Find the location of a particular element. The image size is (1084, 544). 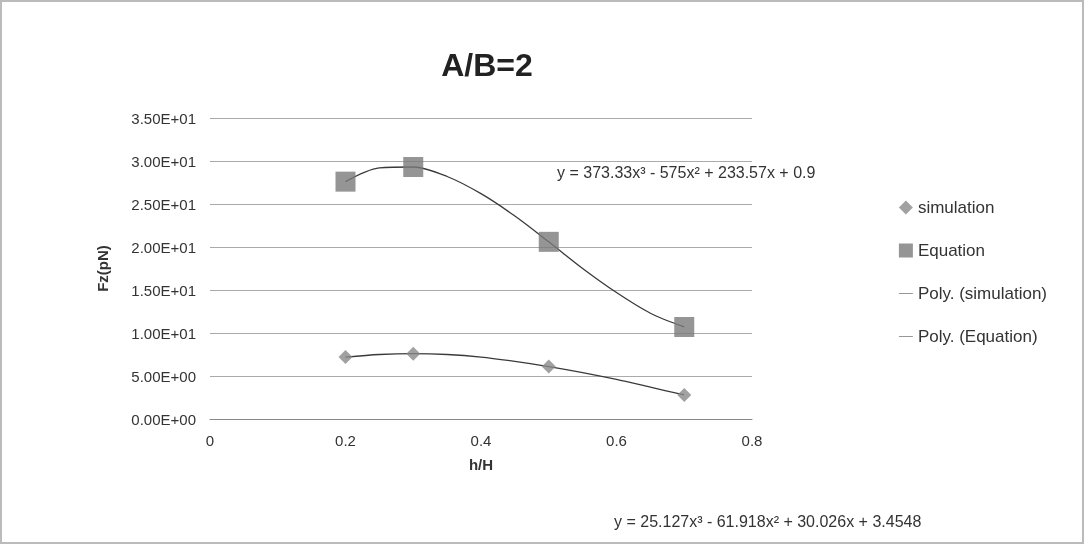

text: y = 25.127x³ - 61.918x² + 30.026x + 3.4548 is located at coordinates (768, 521).